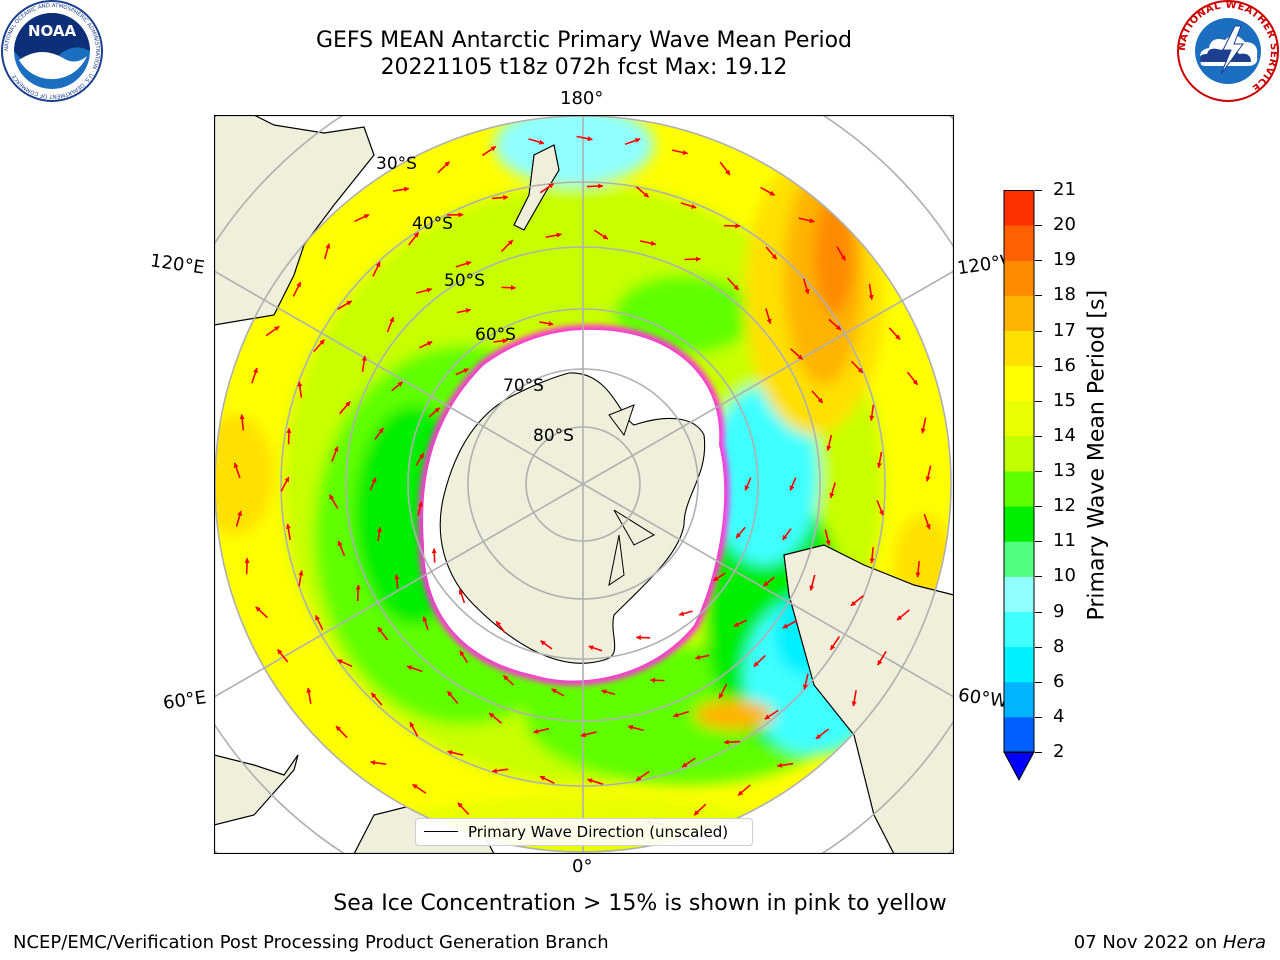 This screenshot has width=1280, height=960. I want to click on footer-date: 07 Nov 2022 on, so click(1148, 942).